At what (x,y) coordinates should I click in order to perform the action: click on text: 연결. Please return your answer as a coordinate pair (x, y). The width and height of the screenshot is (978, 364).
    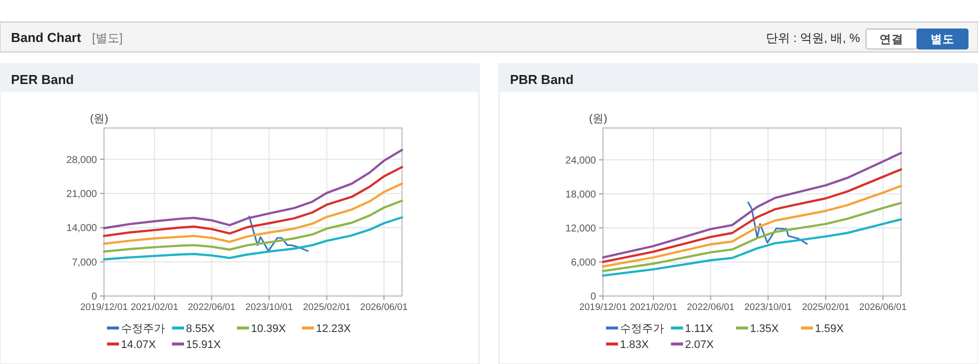
    Looking at the image, I should click on (892, 39).